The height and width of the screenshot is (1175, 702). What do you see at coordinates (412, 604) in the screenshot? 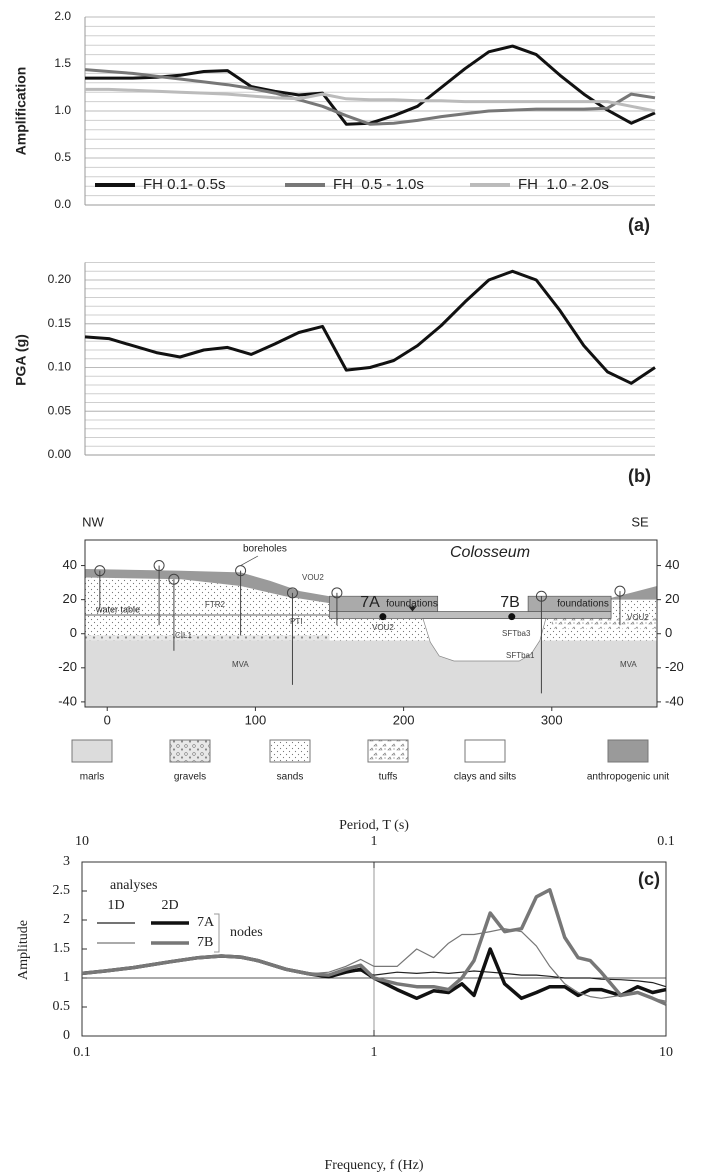
I see `annotation: foundations` at bounding box center [412, 604].